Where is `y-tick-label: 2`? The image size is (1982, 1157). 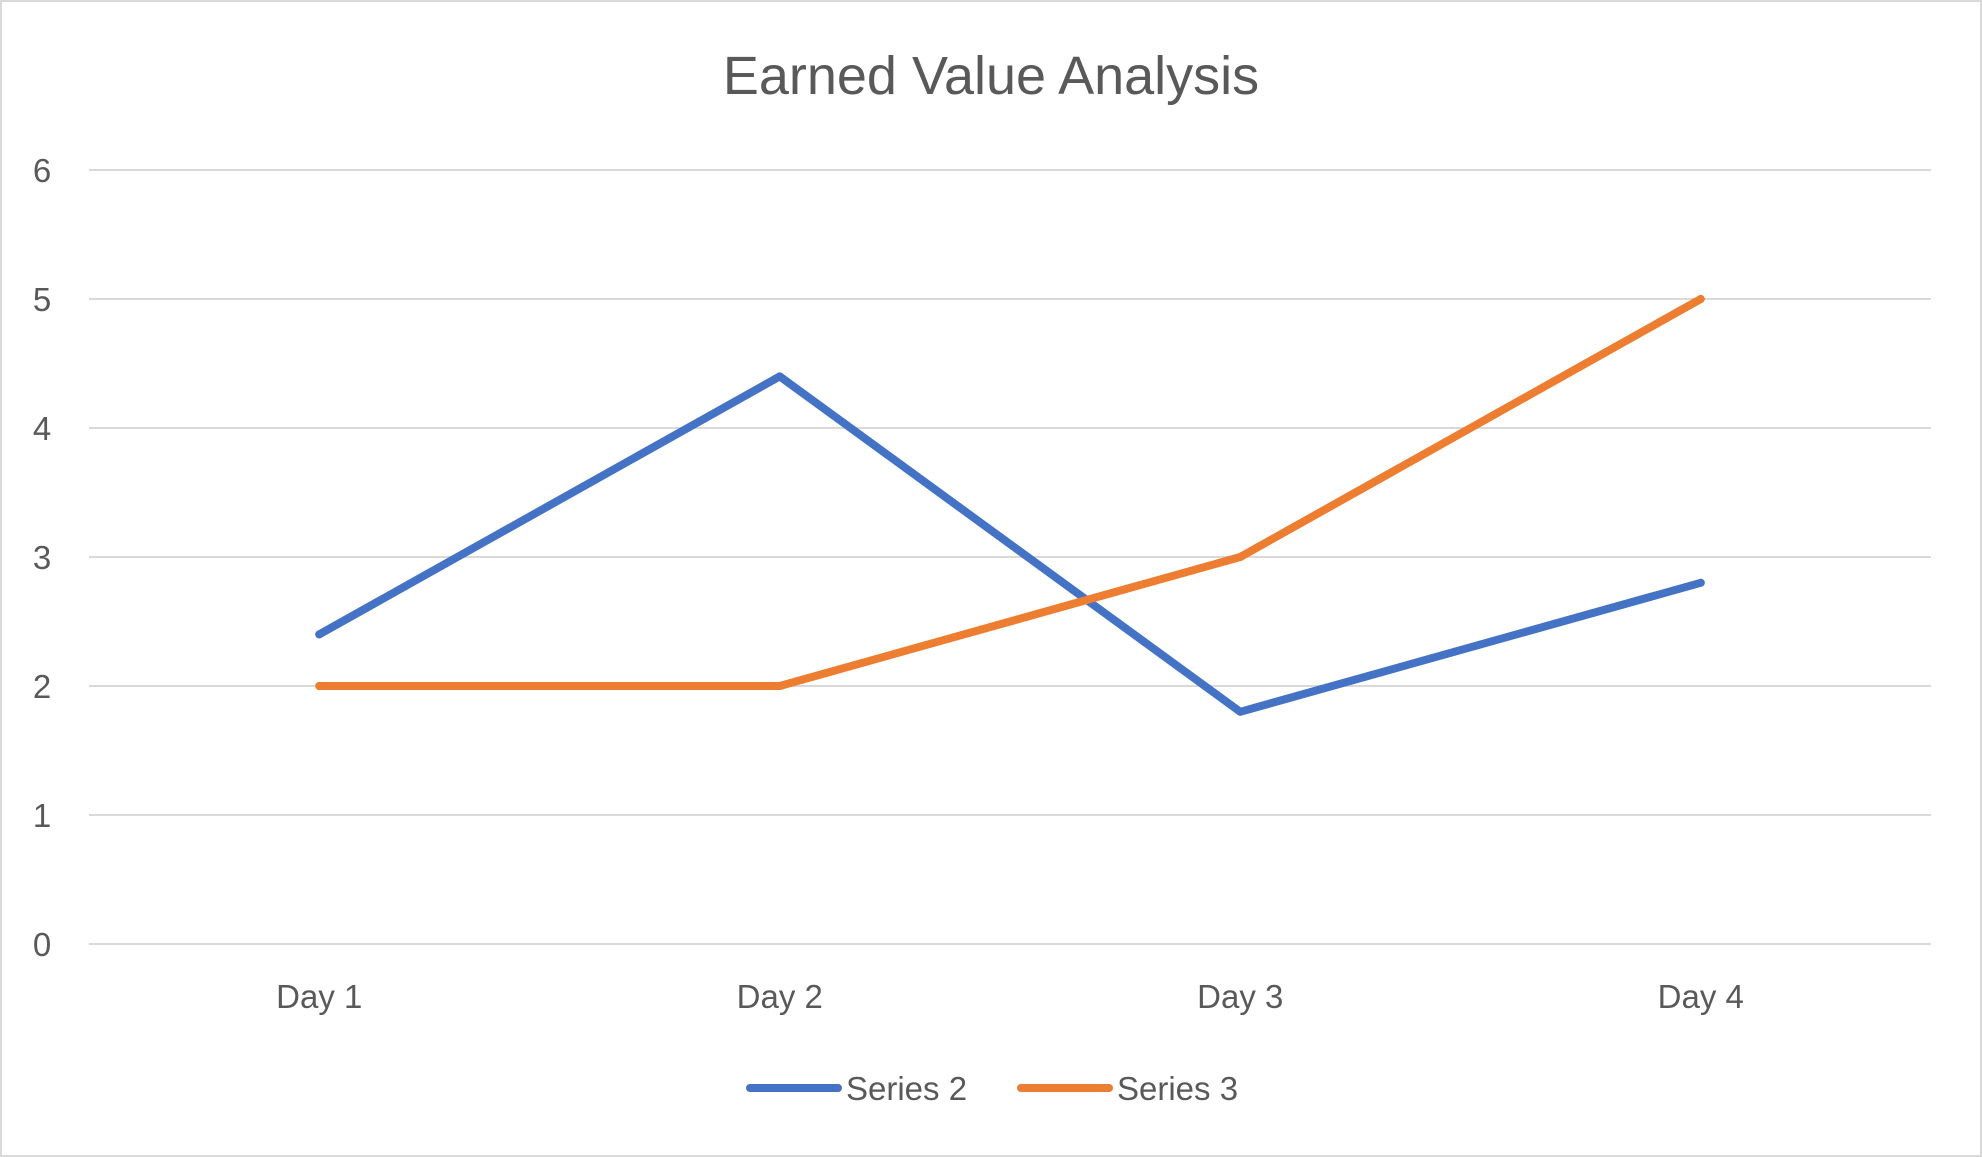 y-tick-label: 2 is located at coordinates (42, 686).